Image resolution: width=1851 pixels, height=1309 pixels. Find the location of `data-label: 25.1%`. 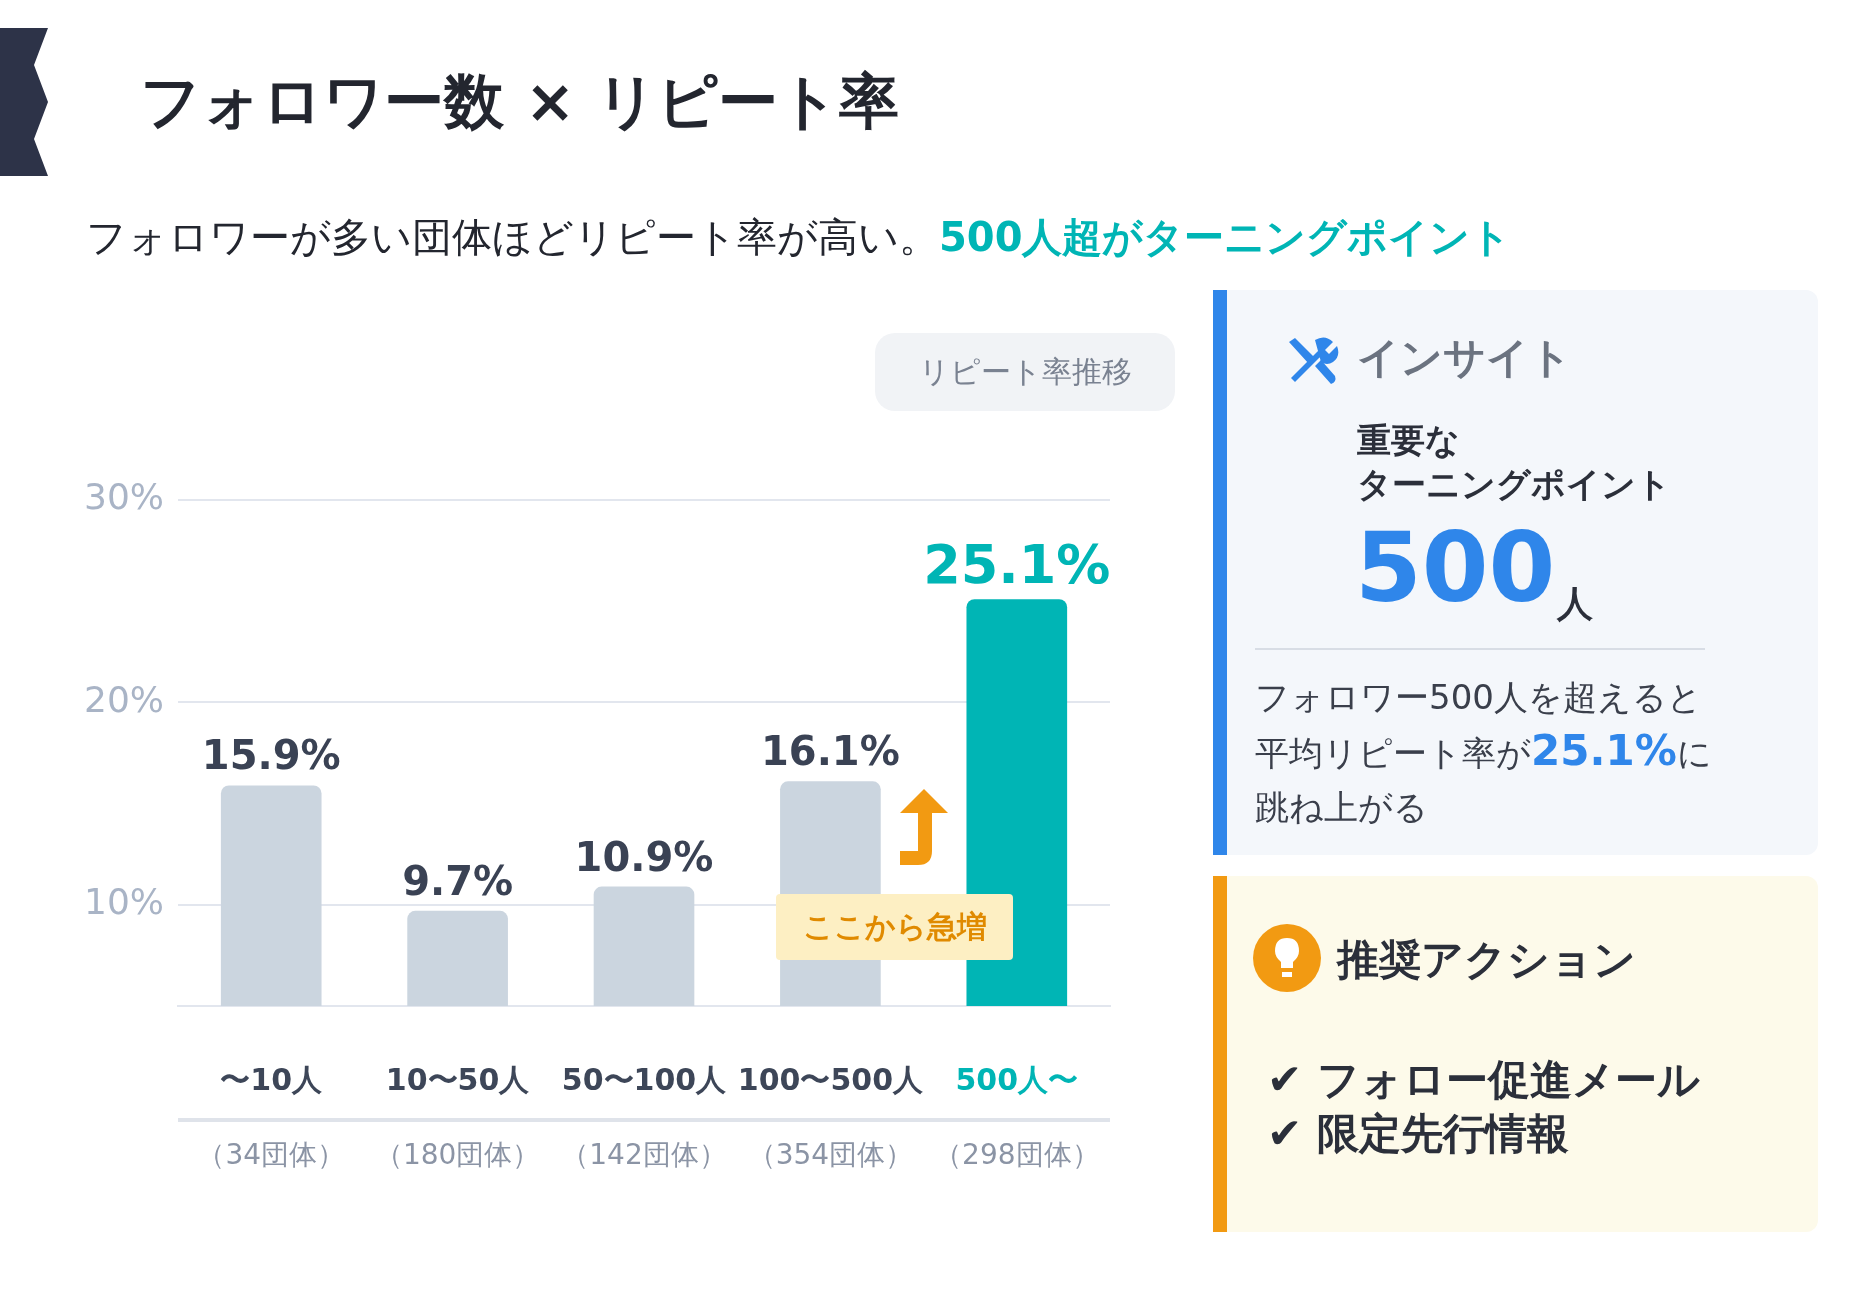

data-label: 25.1% is located at coordinates (1017, 565).